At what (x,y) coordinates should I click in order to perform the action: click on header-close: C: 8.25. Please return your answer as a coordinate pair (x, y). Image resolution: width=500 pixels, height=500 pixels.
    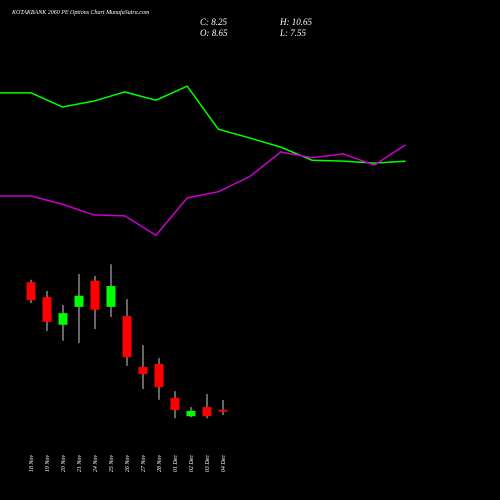
    Looking at the image, I should click on (214, 22).